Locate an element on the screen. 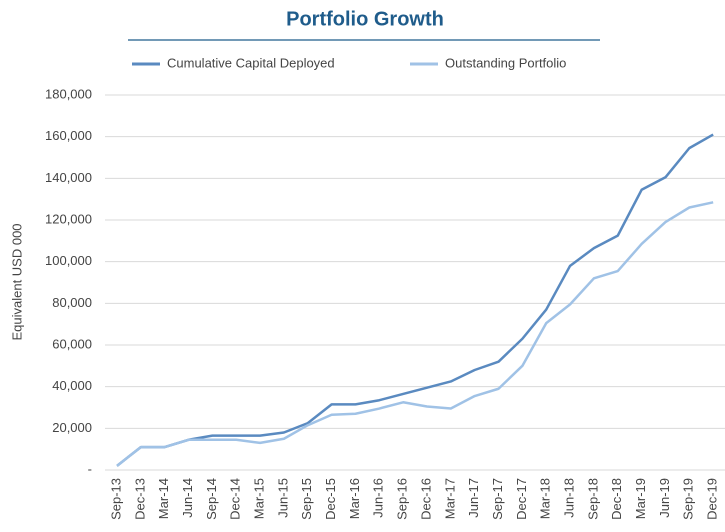 This screenshot has height=532, width=725. x-tick-label: Mar-19 is located at coordinates (640, 498).